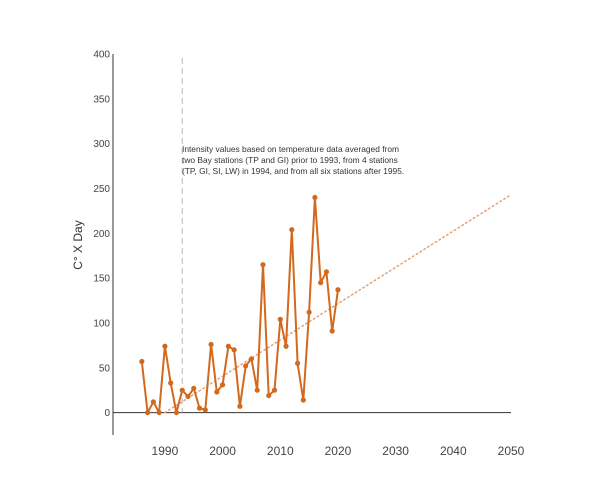 The height and width of the screenshot is (500, 600). I want to click on y-tick-label: 350, so click(101, 99).